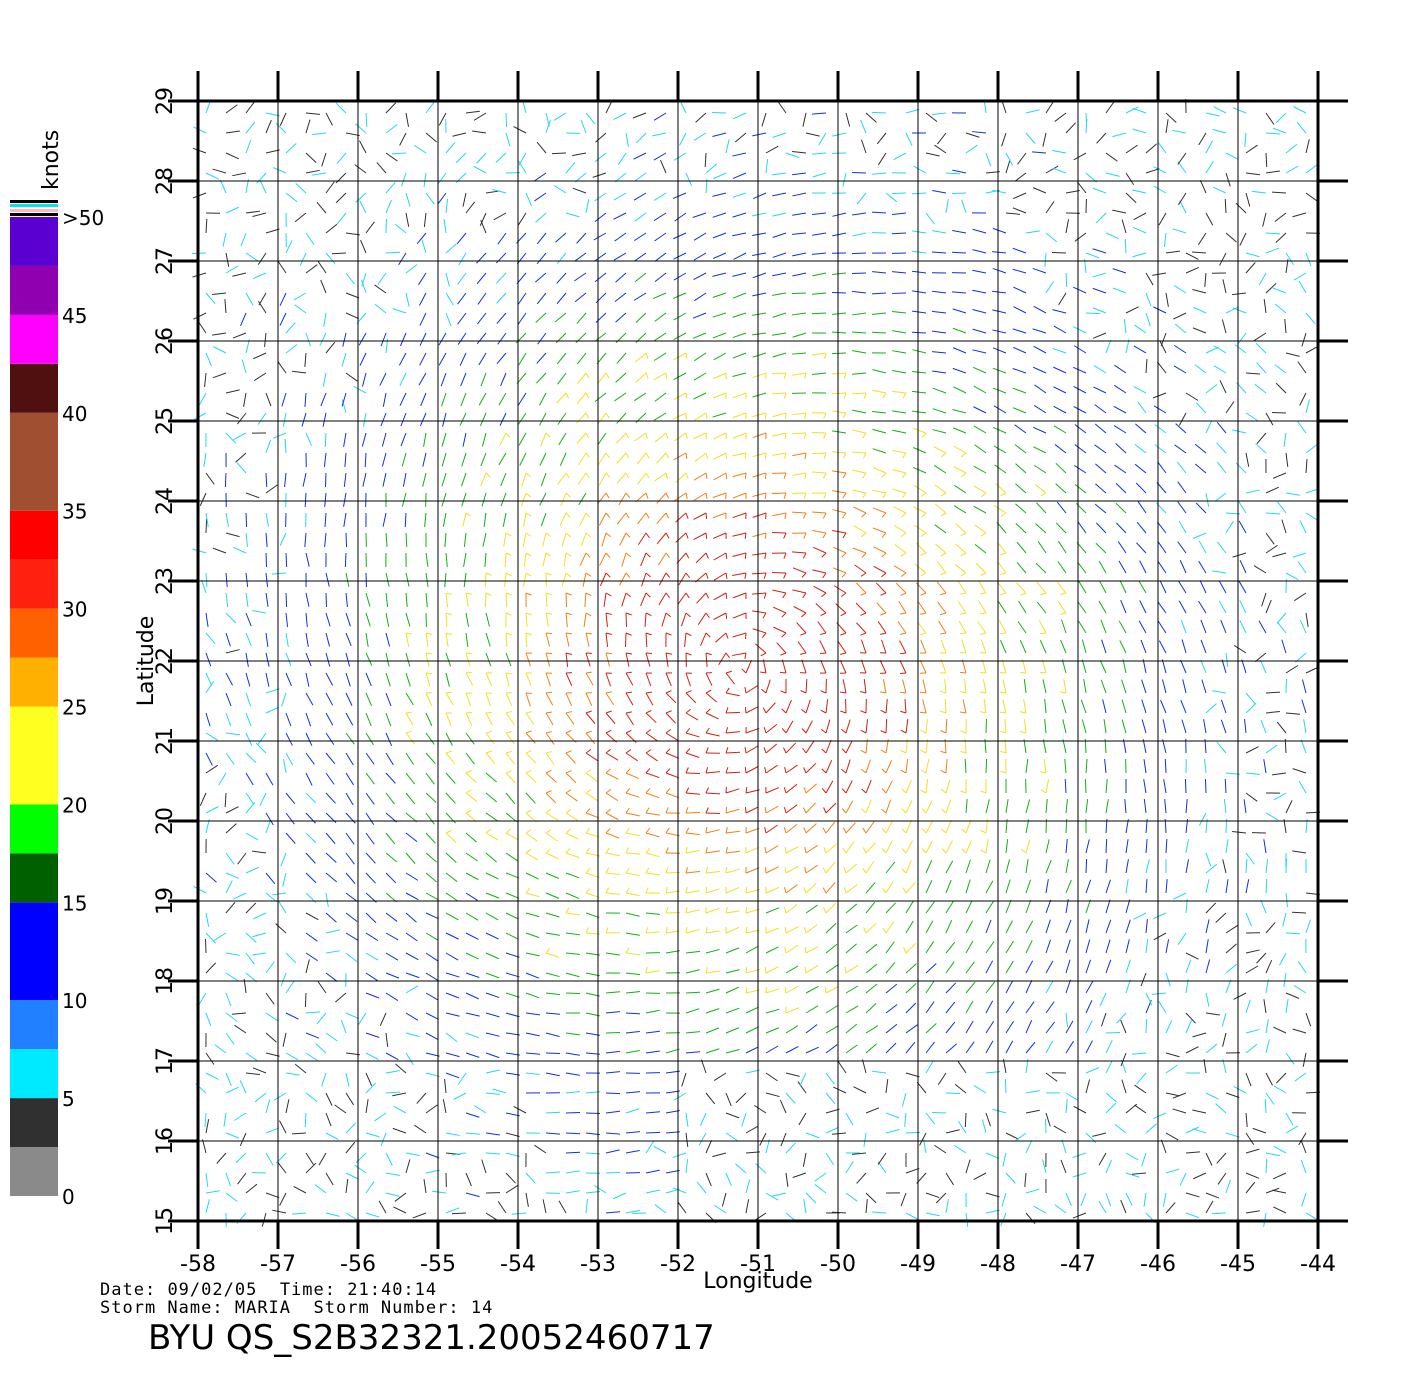 This screenshot has width=1420, height=1400. What do you see at coordinates (34, 461) in the screenshot?
I see `colorbar-swatch` at bounding box center [34, 461].